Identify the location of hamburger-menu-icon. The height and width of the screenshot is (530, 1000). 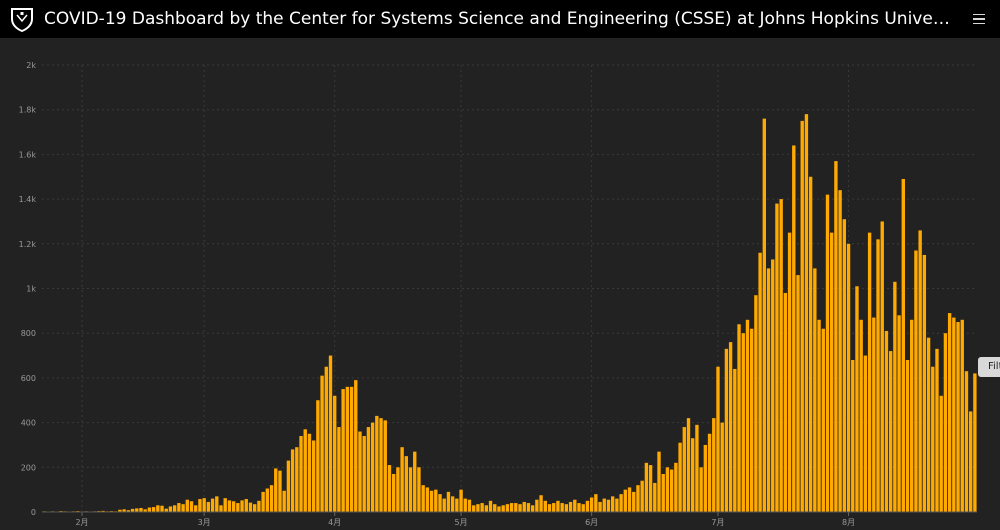
(979, 19).